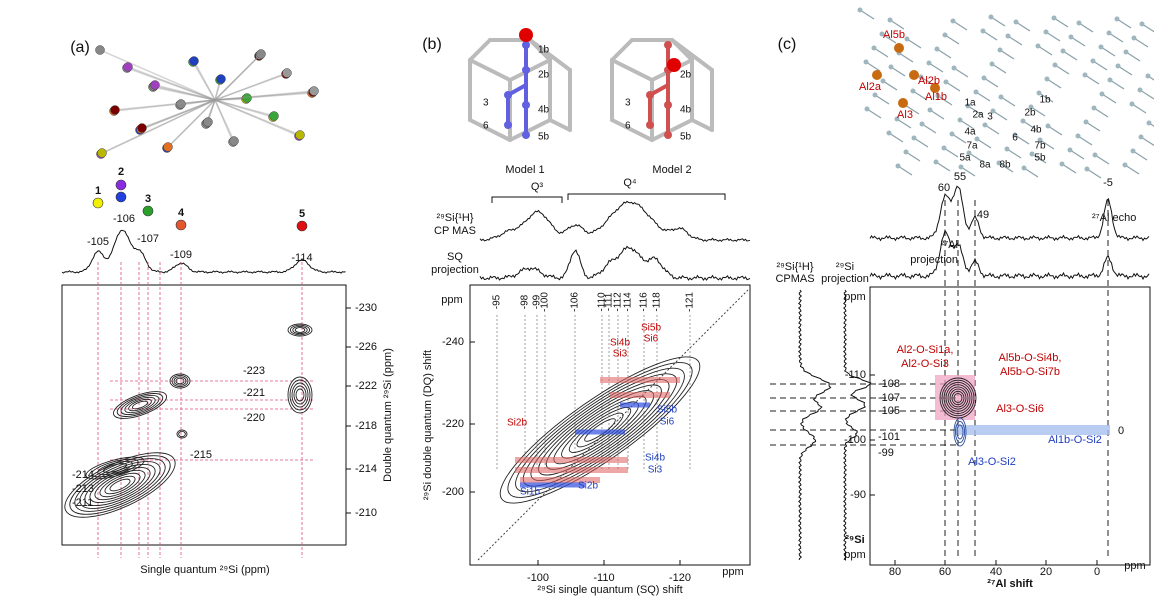 The image size is (1154, 602). I want to click on shift-label: 0, so click(1121, 431).